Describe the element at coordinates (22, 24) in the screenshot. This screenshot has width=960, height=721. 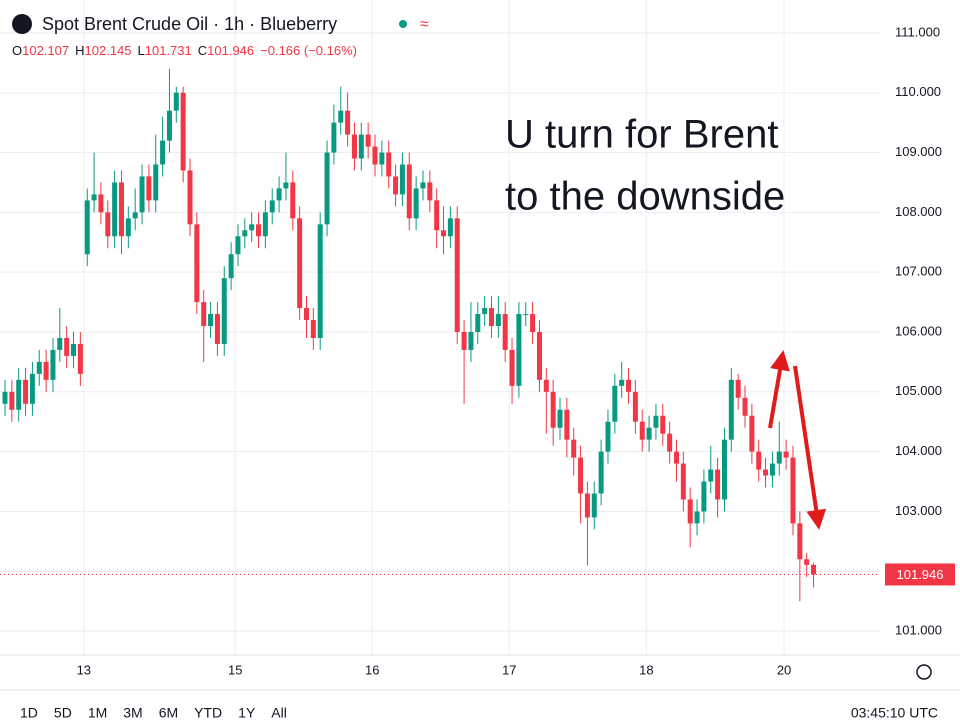
I see `logo` at that location.